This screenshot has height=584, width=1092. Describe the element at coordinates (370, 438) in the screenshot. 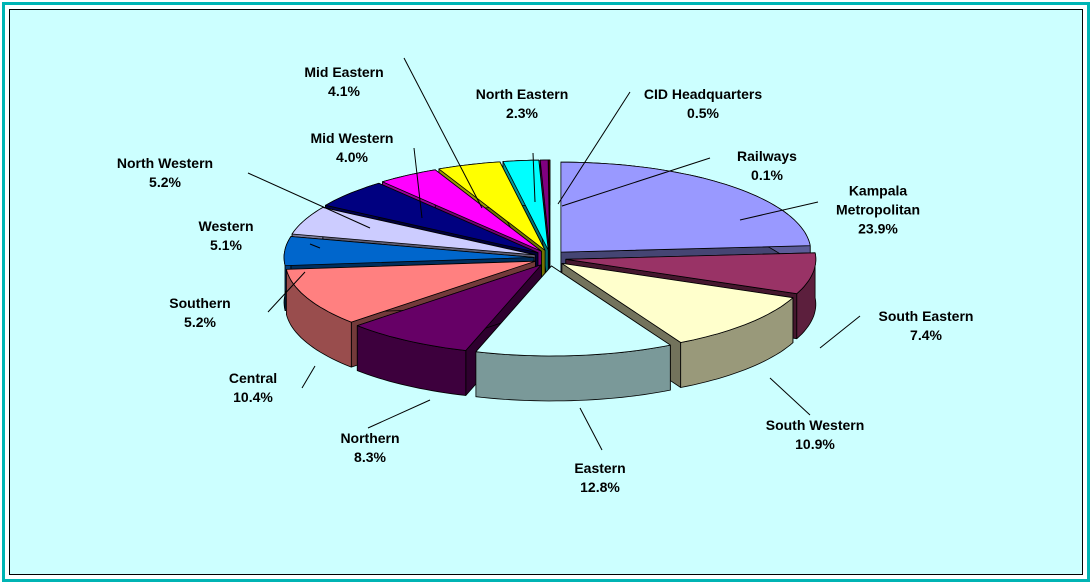

I see `category-label: Northern` at that location.